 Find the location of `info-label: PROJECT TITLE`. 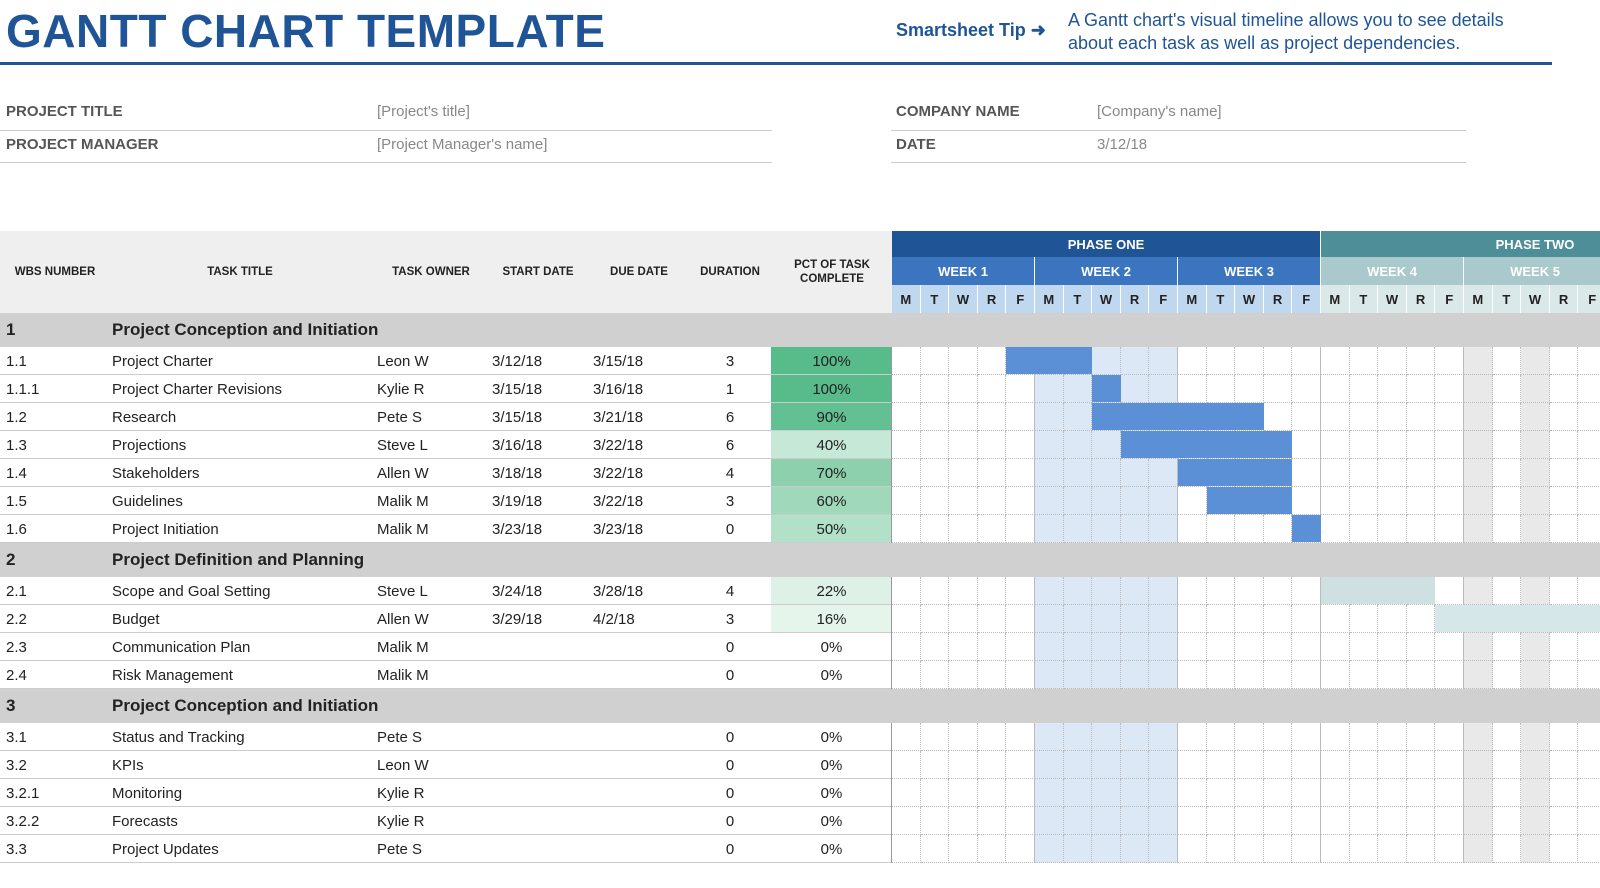

info-label: PROJECT TITLE is located at coordinates (64, 111).